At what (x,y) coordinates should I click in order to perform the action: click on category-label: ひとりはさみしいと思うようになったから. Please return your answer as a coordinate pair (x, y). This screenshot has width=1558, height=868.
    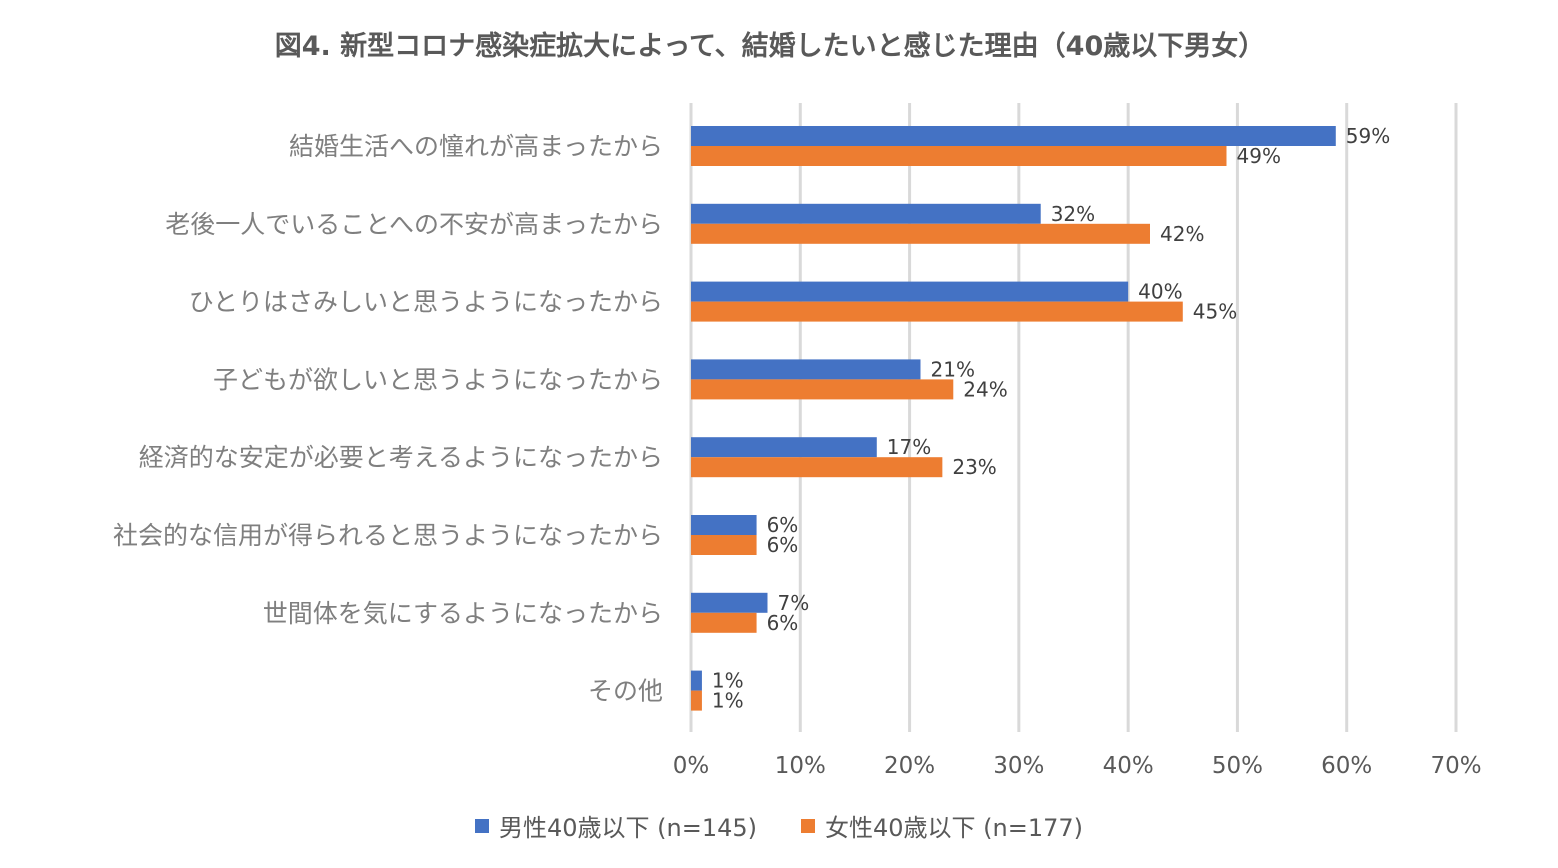
    Looking at the image, I should click on (426, 302).